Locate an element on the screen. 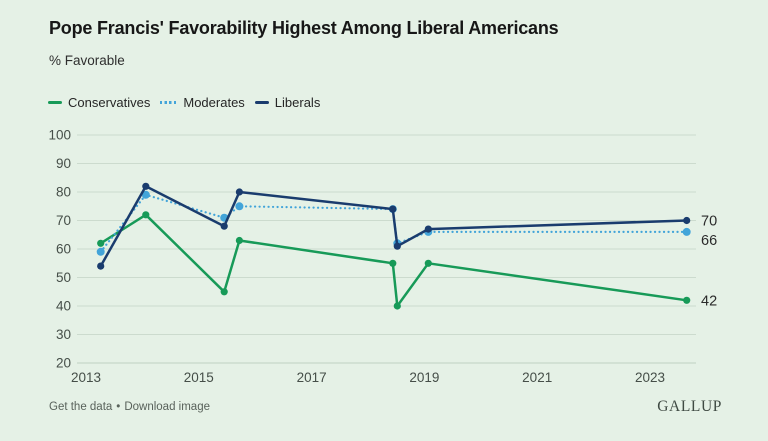 This screenshot has width=768, height=441. legend-label: Conservatives is located at coordinates (109, 102).